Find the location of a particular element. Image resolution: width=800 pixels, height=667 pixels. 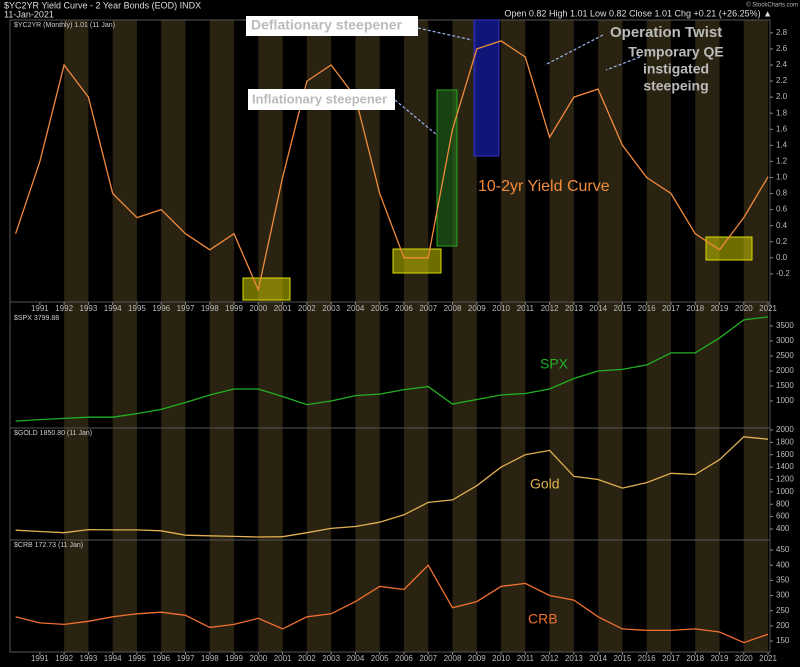

legend-text: $GOLD 1850.80 (11 Jan) is located at coordinates (53, 433).